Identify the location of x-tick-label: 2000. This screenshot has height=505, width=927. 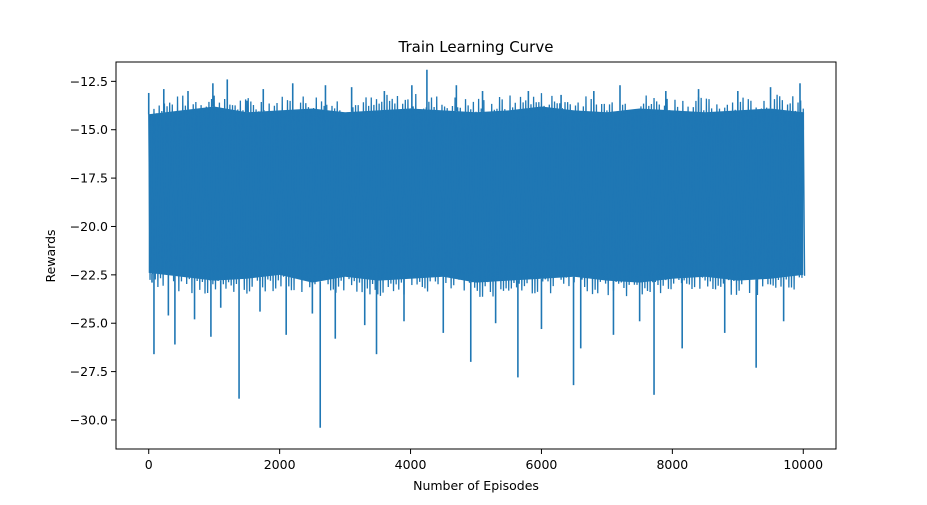
(280, 464).